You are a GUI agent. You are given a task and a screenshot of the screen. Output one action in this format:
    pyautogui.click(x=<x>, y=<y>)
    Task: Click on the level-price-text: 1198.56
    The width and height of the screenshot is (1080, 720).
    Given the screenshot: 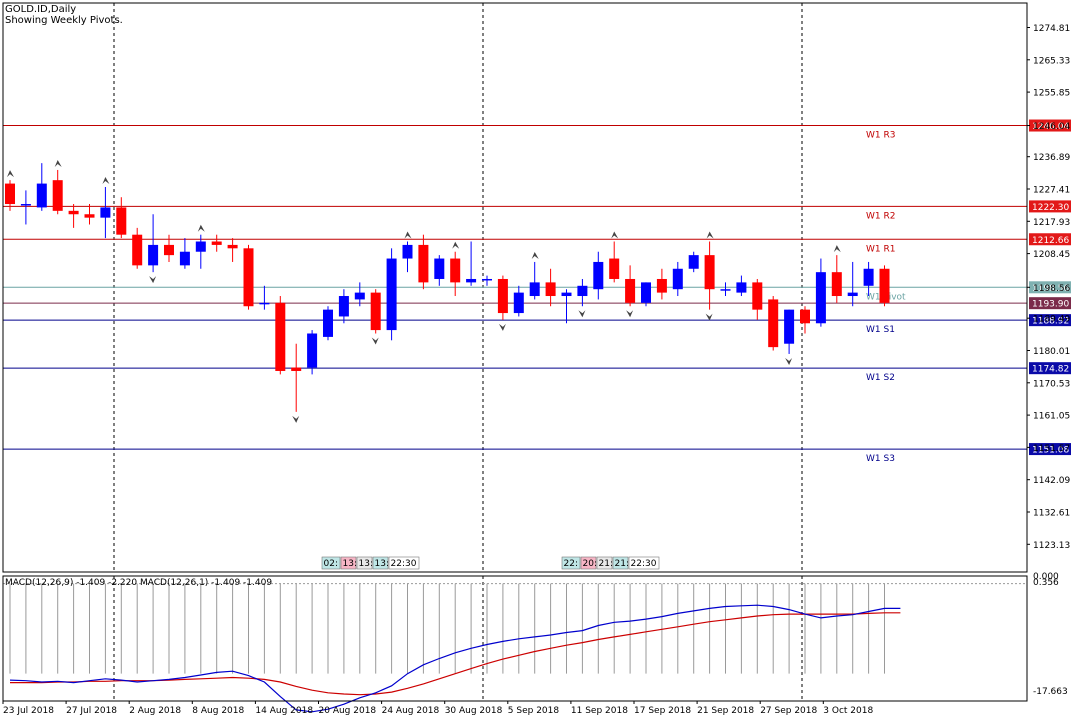 What is the action you would take?
    pyautogui.click(x=1050, y=289)
    